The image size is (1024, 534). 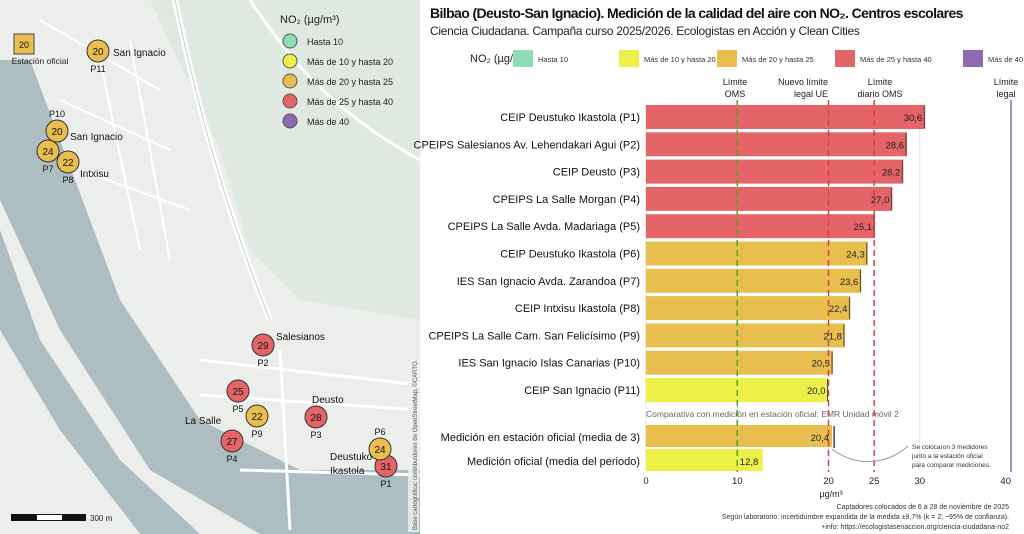 I want to click on marker-id: P3, so click(x=315, y=435).